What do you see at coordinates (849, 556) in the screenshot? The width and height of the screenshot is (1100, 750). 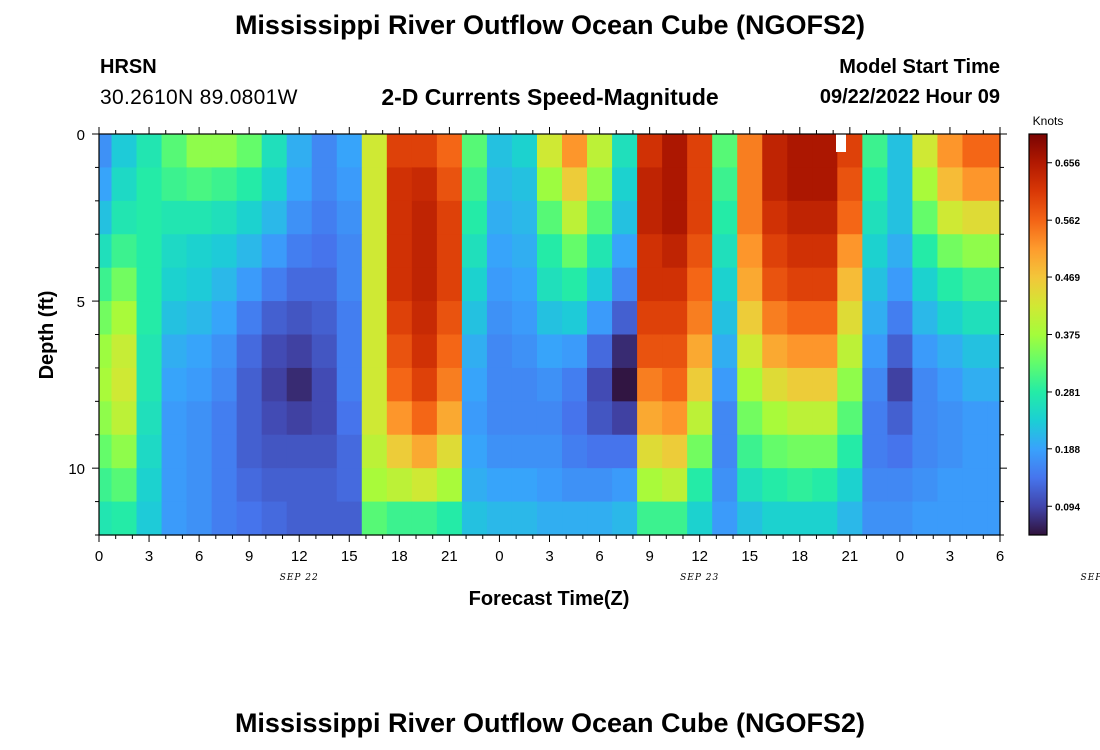 I see `x-tick-label: 21` at bounding box center [849, 556].